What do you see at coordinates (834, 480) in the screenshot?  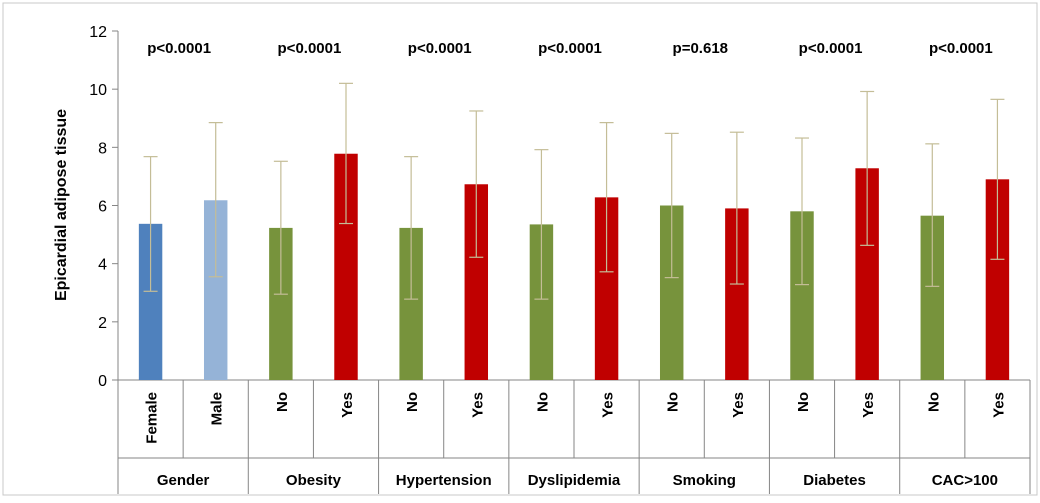 I see `group-label: Diabetes` at bounding box center [834, 480].